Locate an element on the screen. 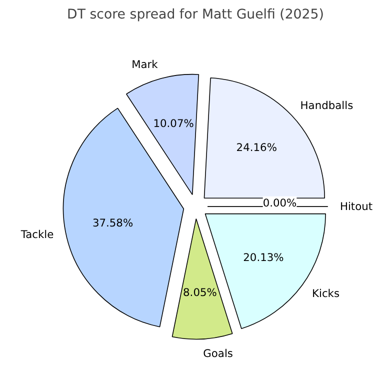 The height and width of the screenshot is (390, 390). slice-label: Tackle is located at coordinates (37, 234).